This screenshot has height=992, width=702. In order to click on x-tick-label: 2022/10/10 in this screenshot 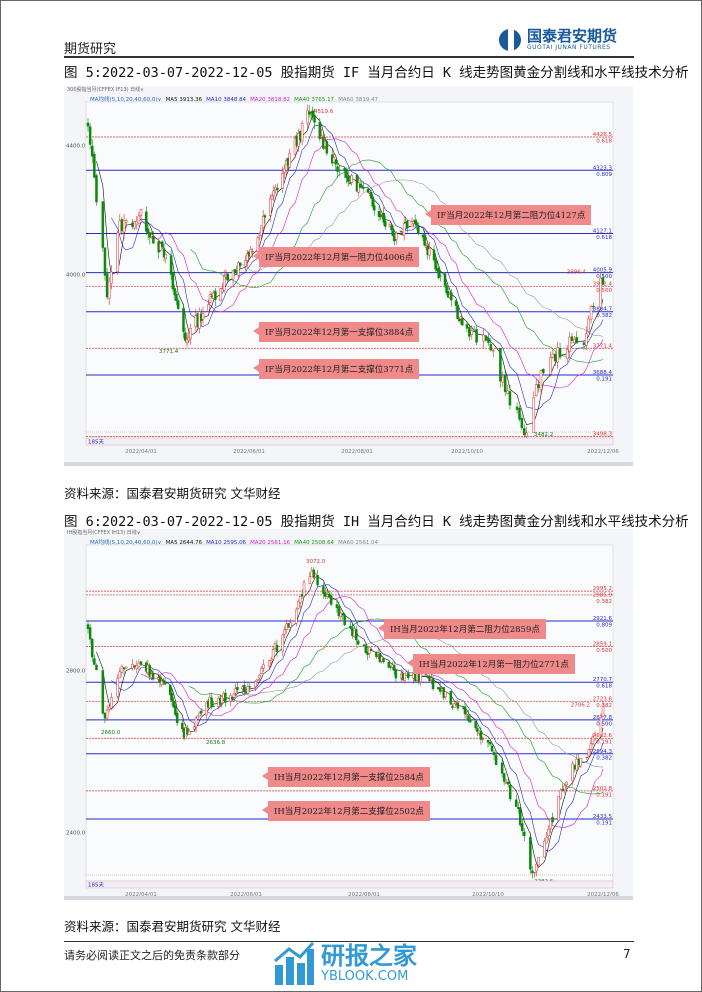, I will do `click(467, 452)`.